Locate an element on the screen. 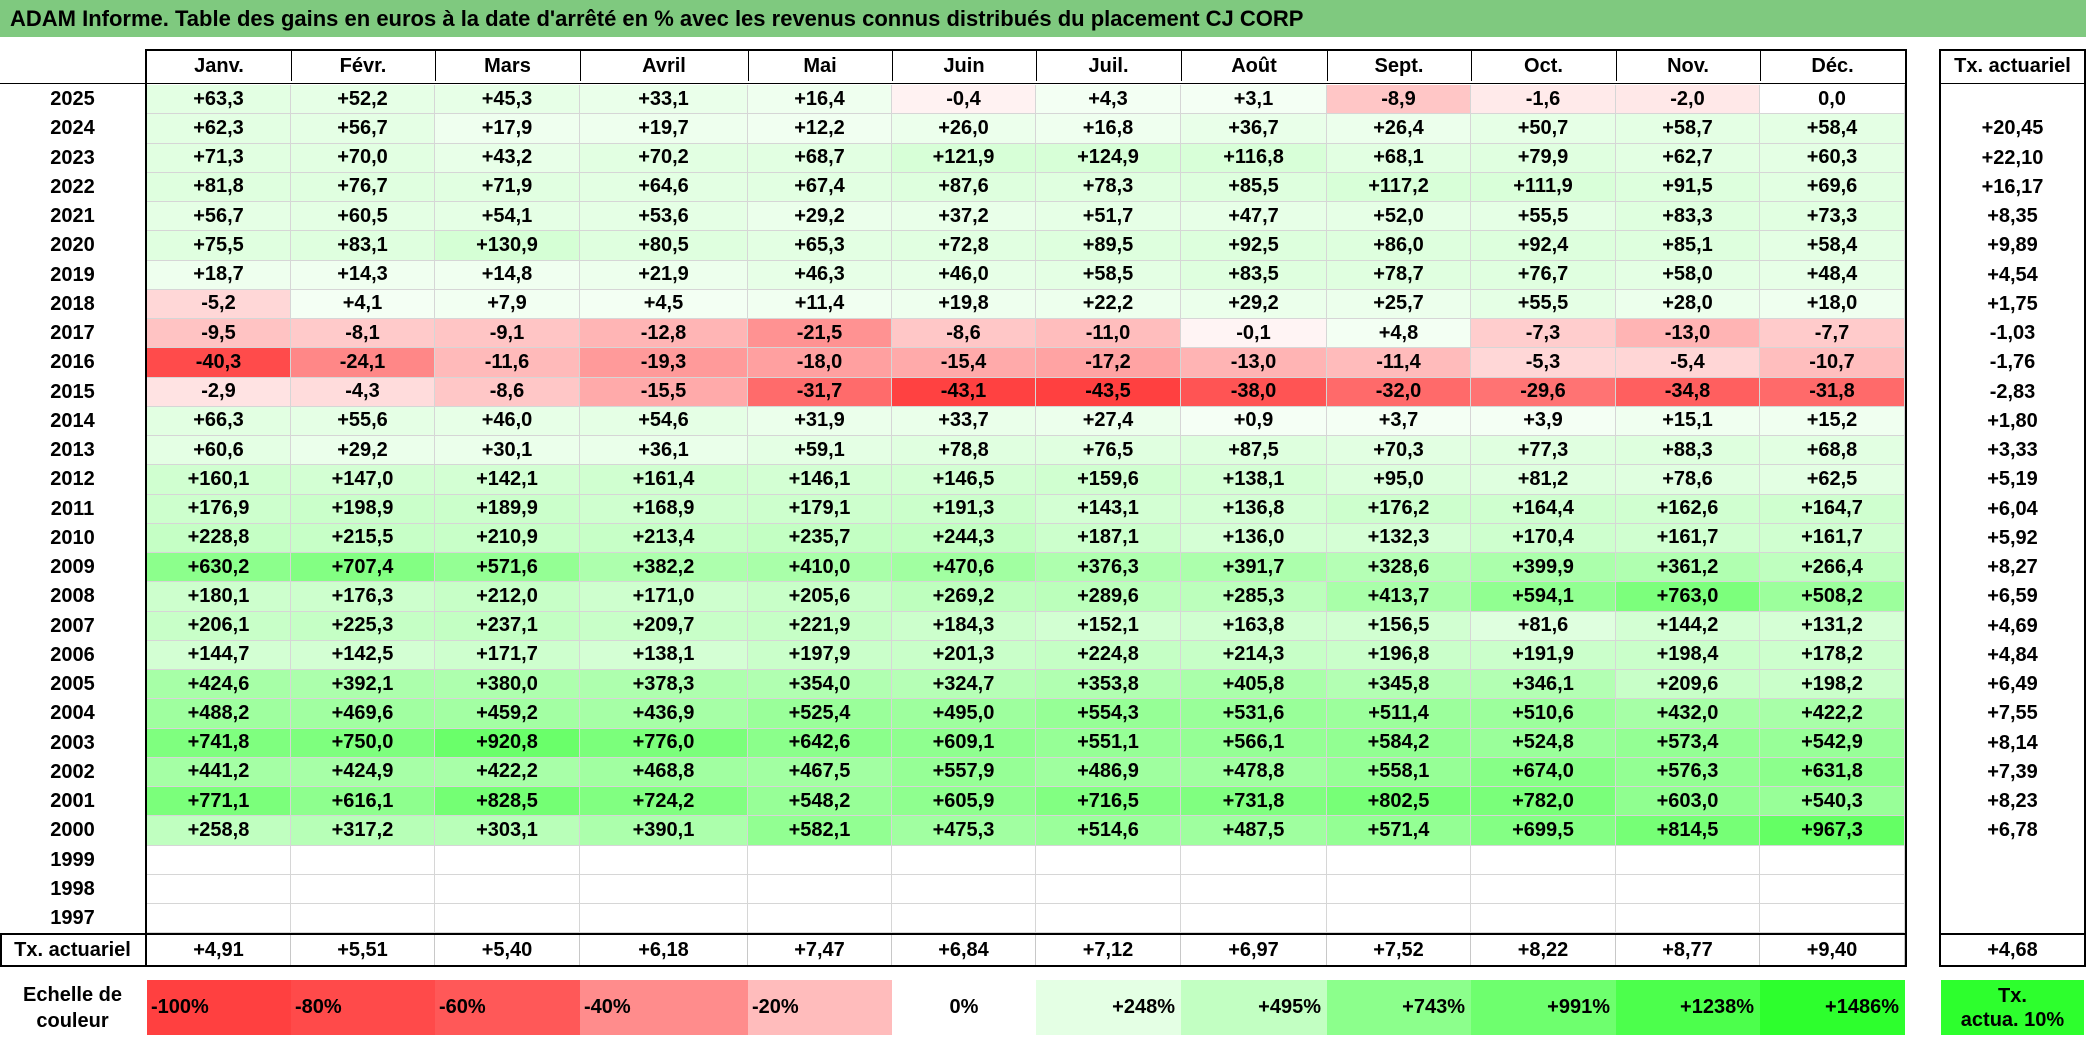 Image resolution: width=2086 pixels, height=1037 pixels. heatmap-cell: -8,9 is located at coordinates (1399, 100).